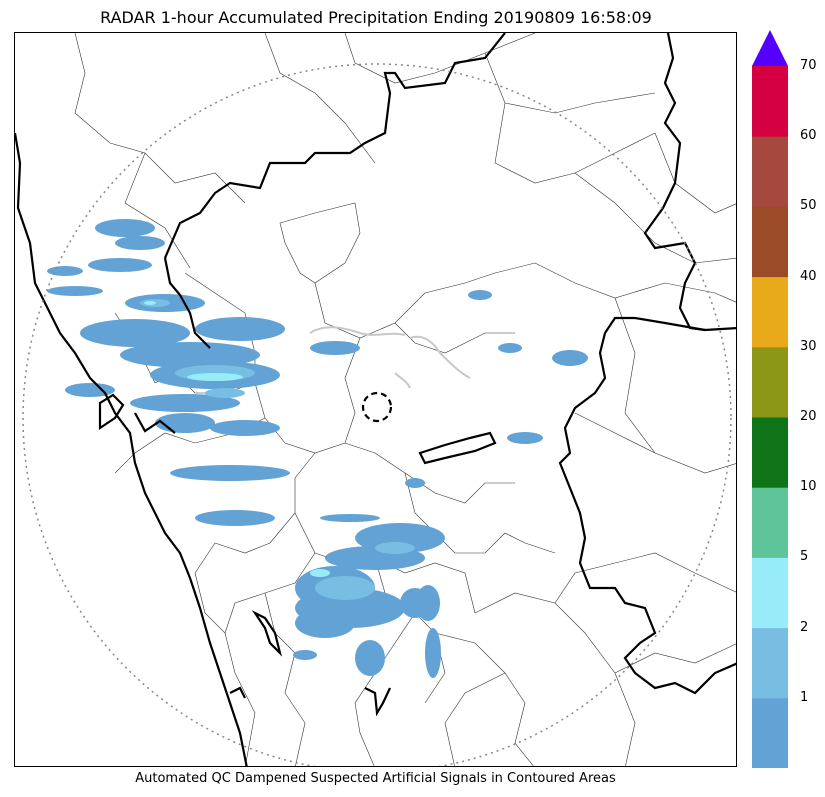  I want to click on colorbar-tick-label: 40, so click(808, 276).